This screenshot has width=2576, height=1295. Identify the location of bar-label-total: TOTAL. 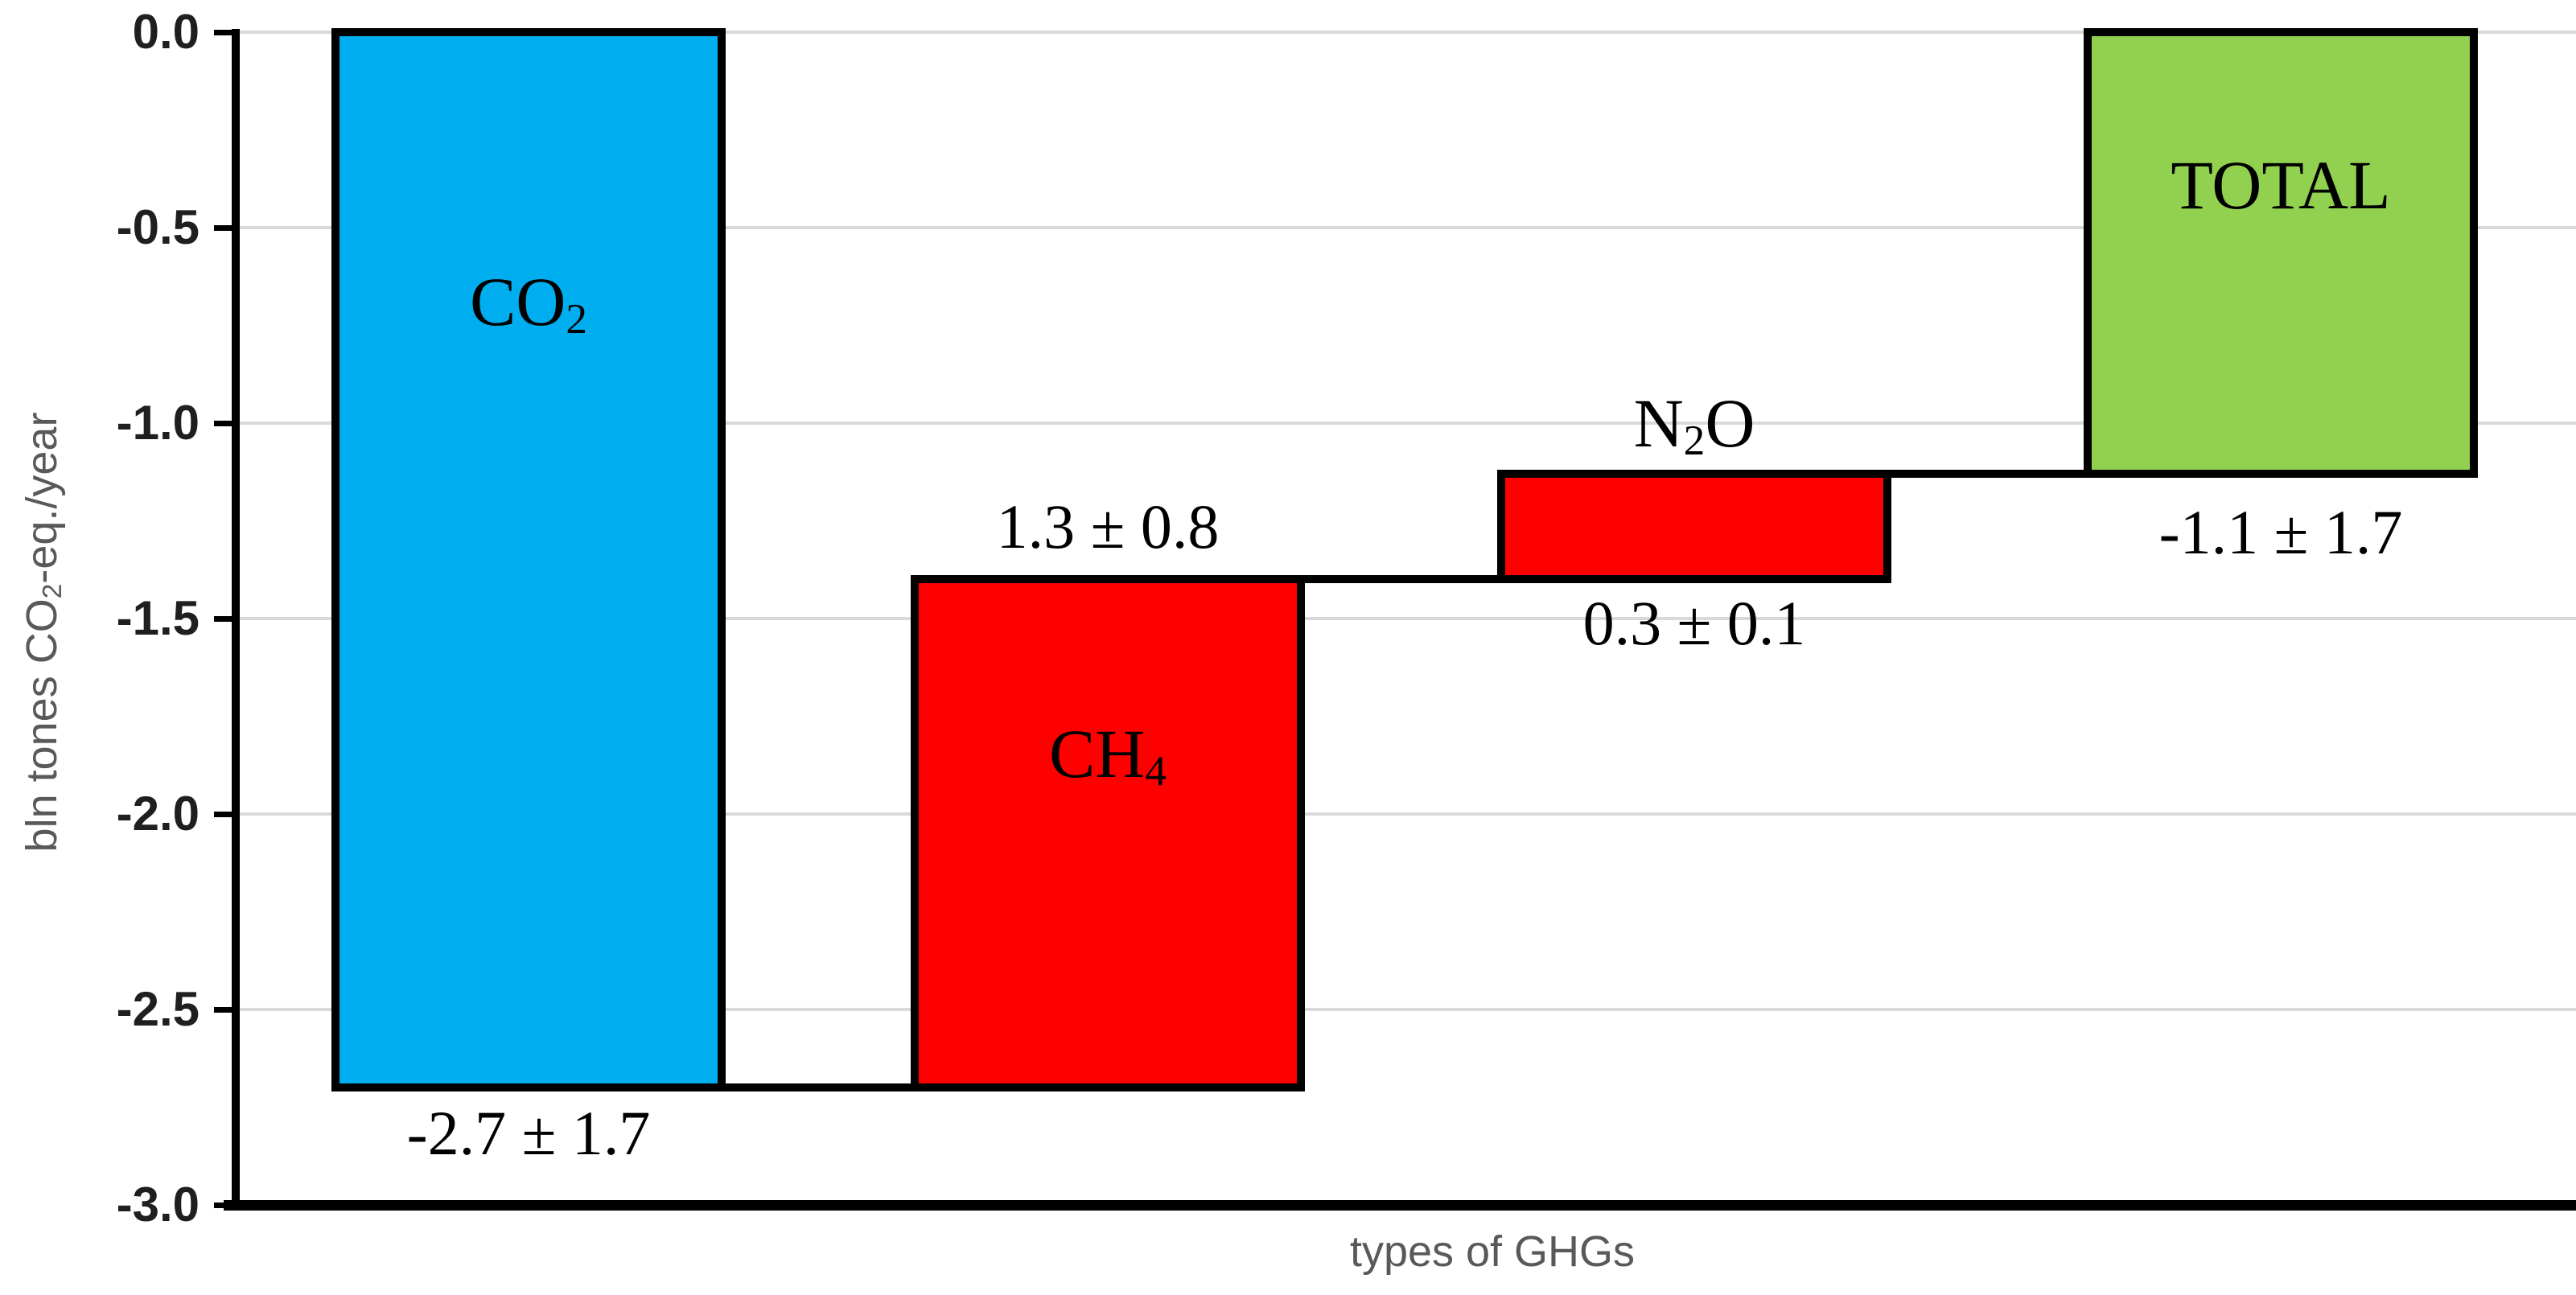
(2280, 185).